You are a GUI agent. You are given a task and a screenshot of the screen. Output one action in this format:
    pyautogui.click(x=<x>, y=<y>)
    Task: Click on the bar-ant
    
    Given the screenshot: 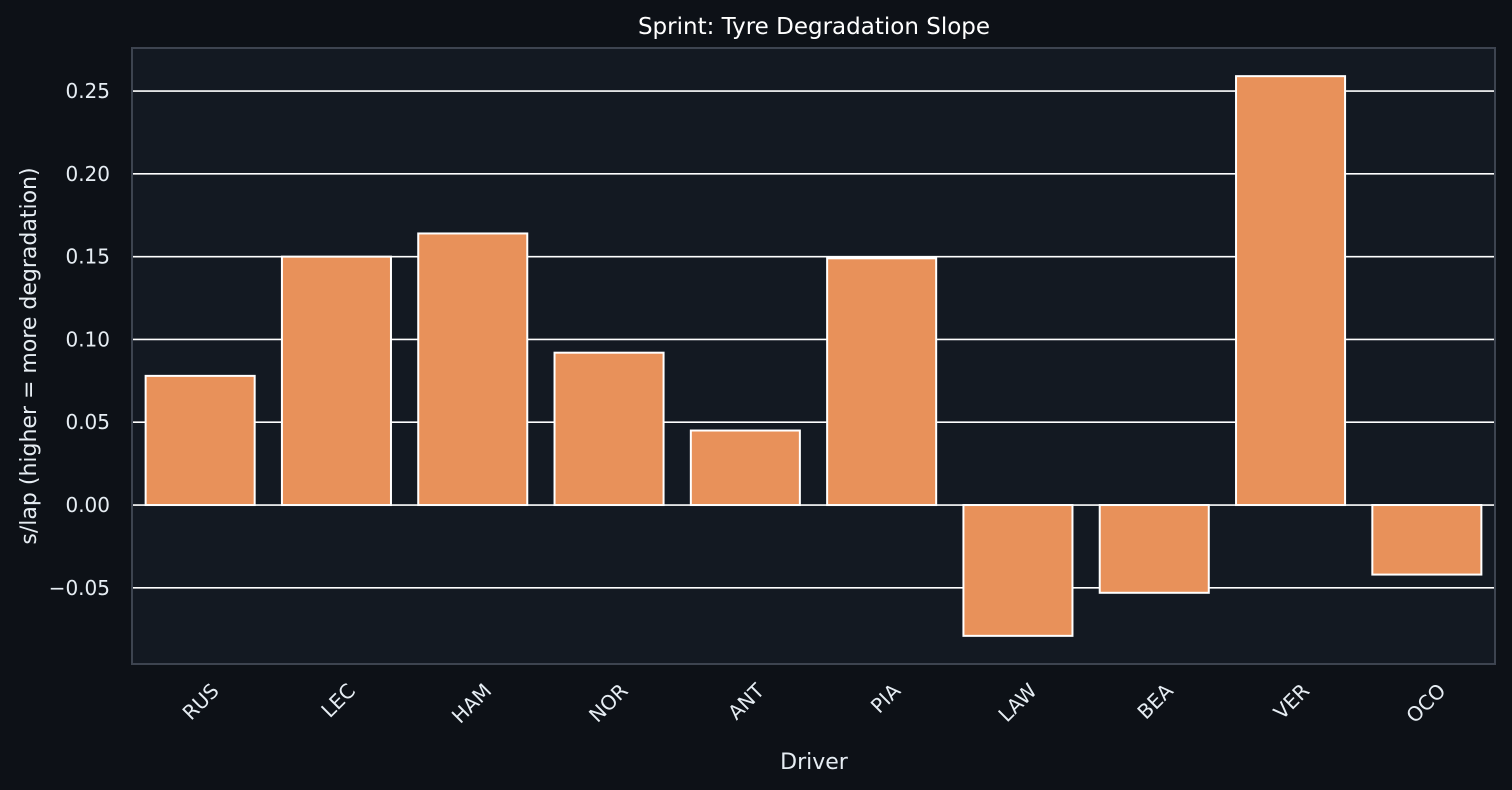 What is the action you would take?
    pyautogui.click(x=745, y=468)
    